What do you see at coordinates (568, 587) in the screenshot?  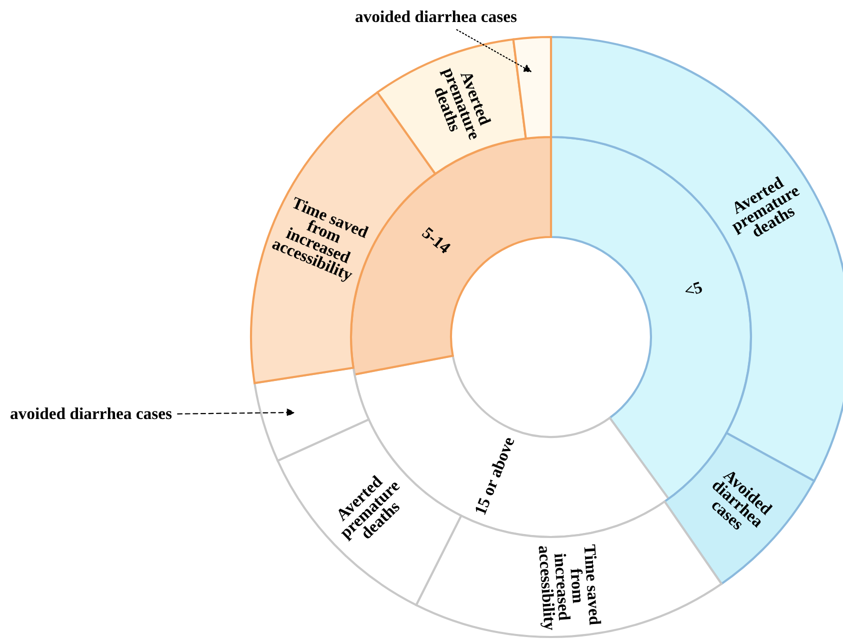 I see `slice-label: Time saved from increased accessibility` at bounding box center [568, 587].